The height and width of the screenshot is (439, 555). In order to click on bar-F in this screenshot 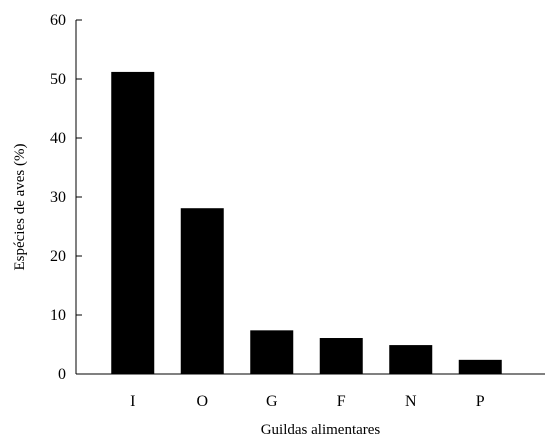, I will do `click(341, 356)`.